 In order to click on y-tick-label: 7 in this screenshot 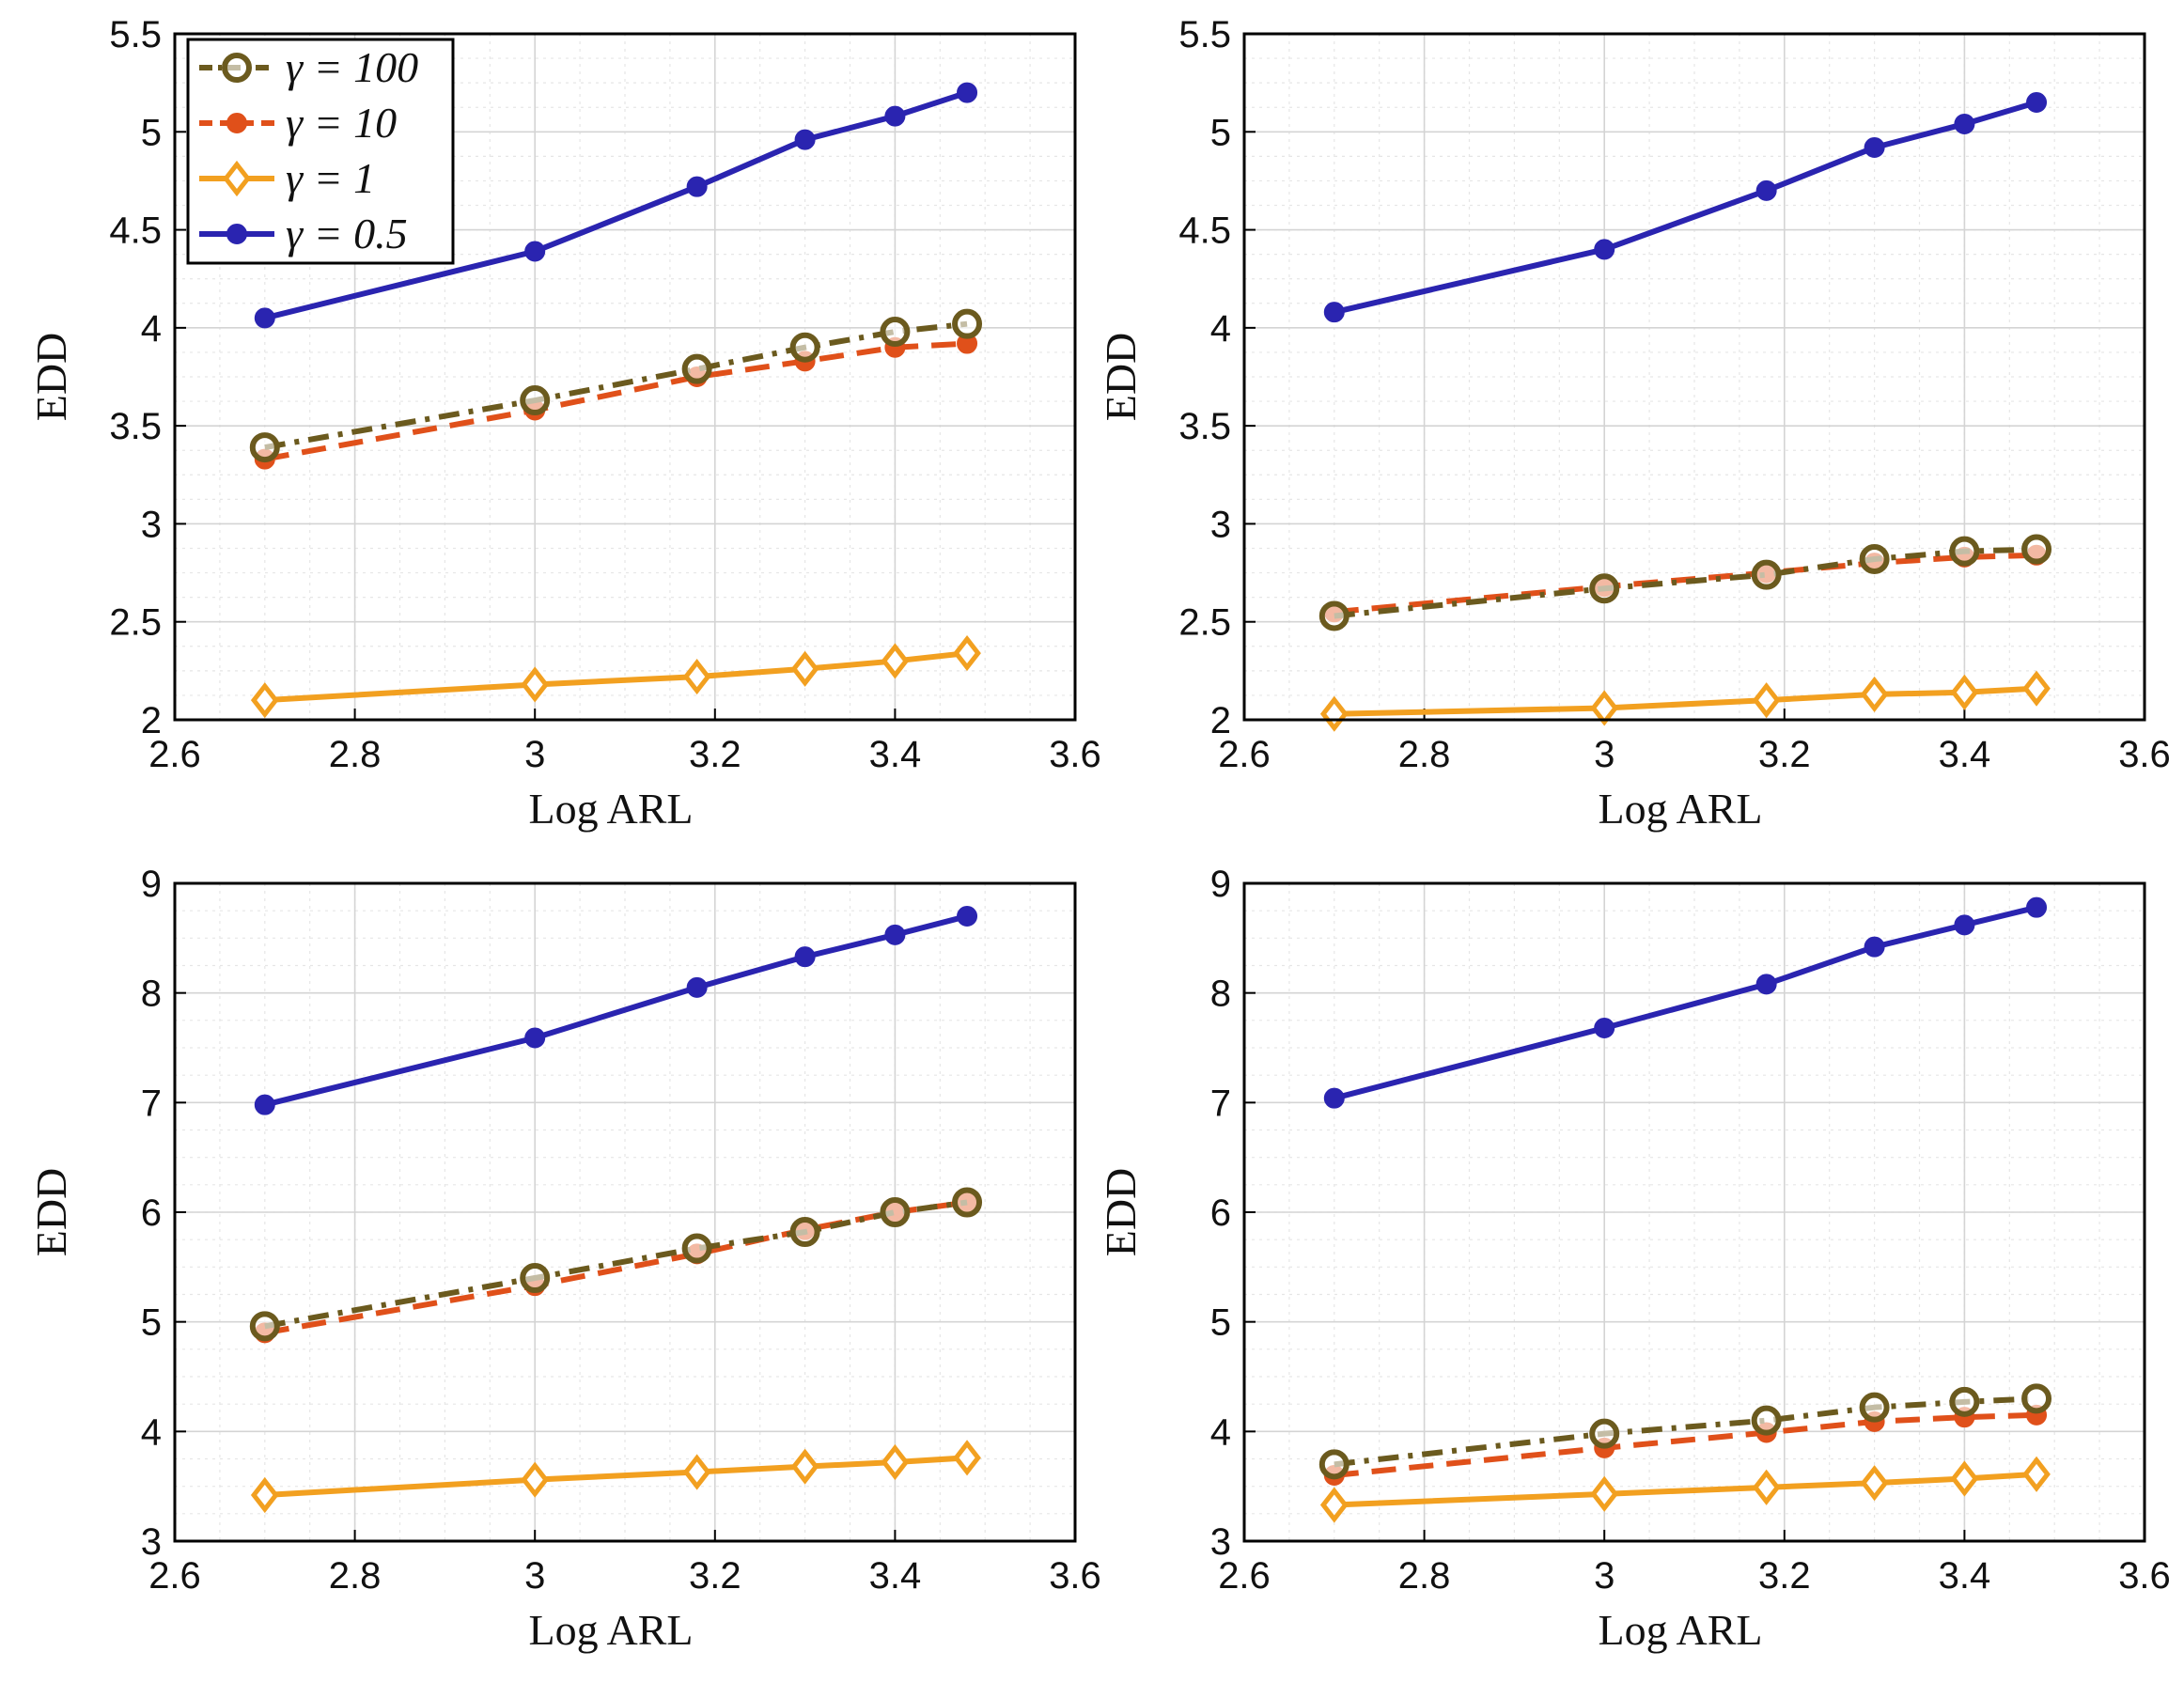, I will do `click(1220, 1103)`.